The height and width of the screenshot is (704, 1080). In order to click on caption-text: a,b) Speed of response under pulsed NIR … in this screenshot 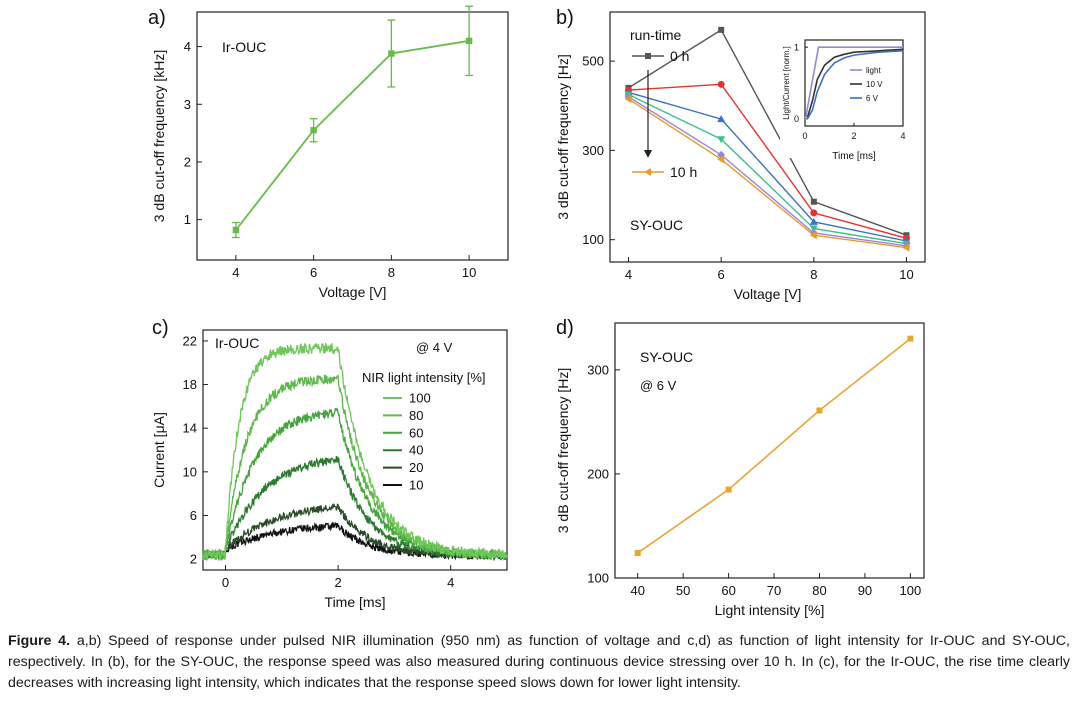, I will do `click(539, 662)`.